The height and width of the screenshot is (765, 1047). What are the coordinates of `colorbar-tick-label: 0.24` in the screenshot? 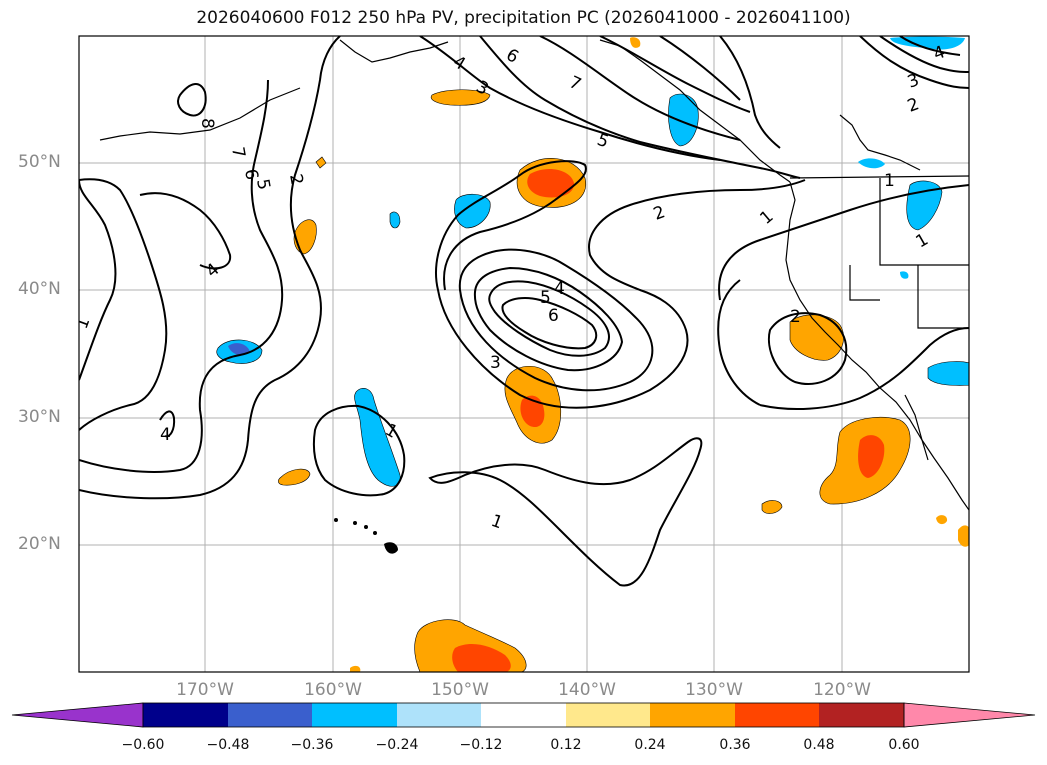 It's located at (650, 745).